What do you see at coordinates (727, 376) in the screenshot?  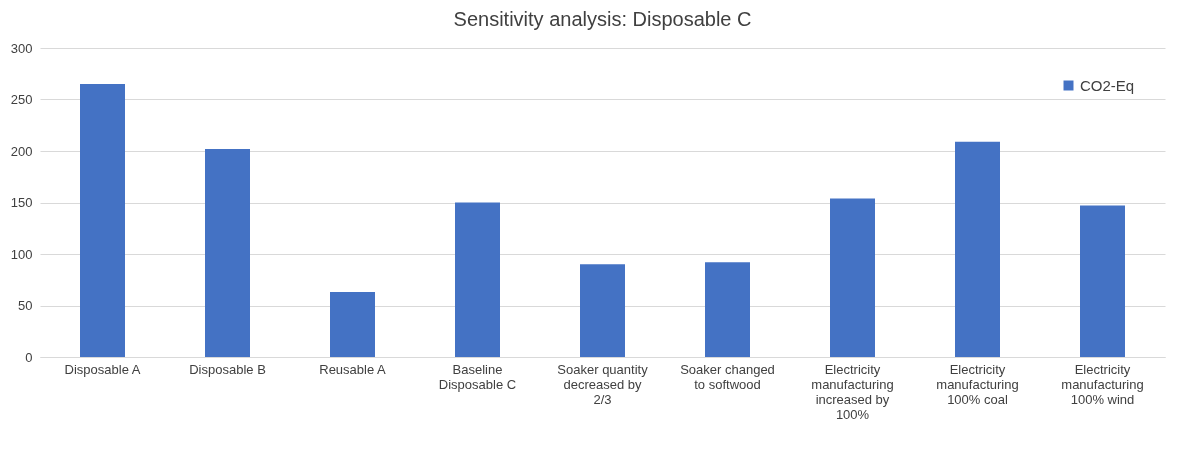 I see `x-tick-label: Soaker changed to softwood` at bounding box center [727, 376].